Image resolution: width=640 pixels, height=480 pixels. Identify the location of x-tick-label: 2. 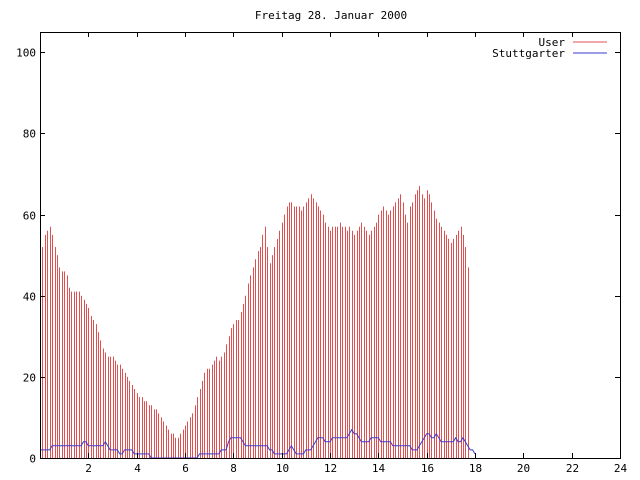
(88, 468).